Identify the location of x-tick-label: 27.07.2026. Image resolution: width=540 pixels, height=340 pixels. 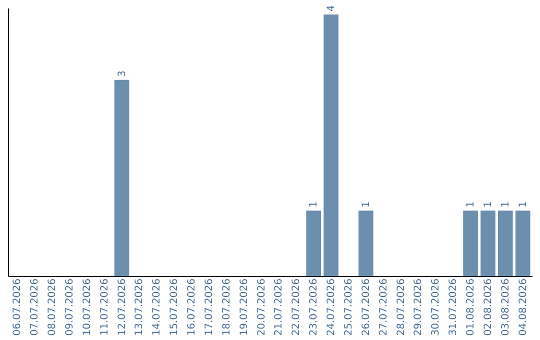
(384, 307).